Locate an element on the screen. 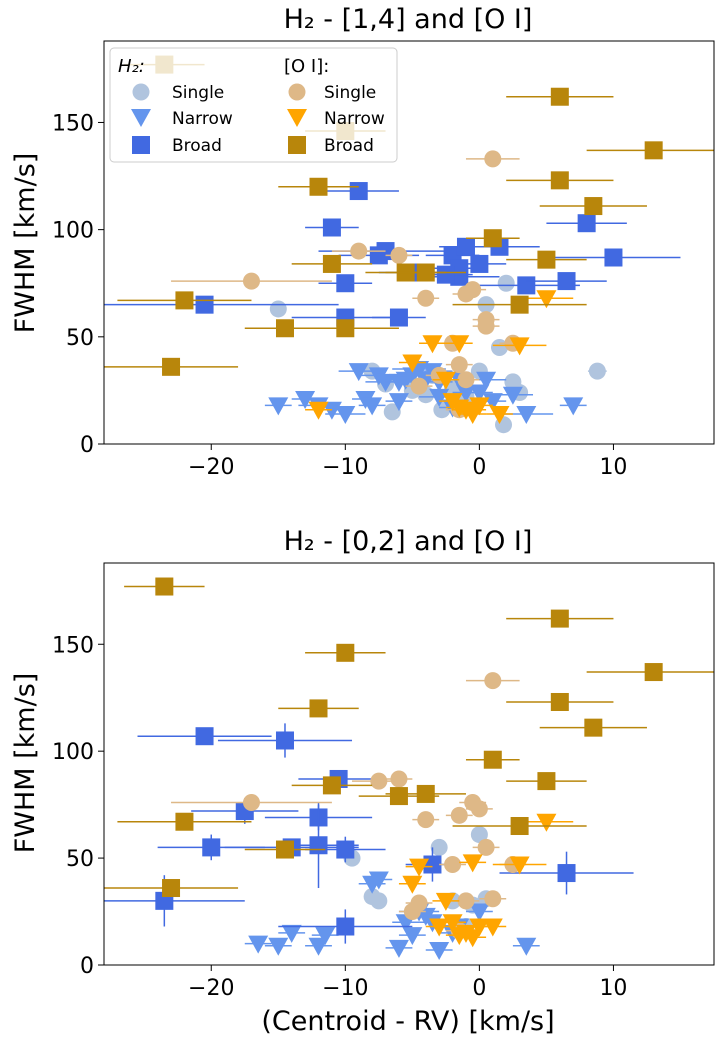  panel-bottom-title: H₂ - [0,2] and [O I] is located at coordinates (408, 541).